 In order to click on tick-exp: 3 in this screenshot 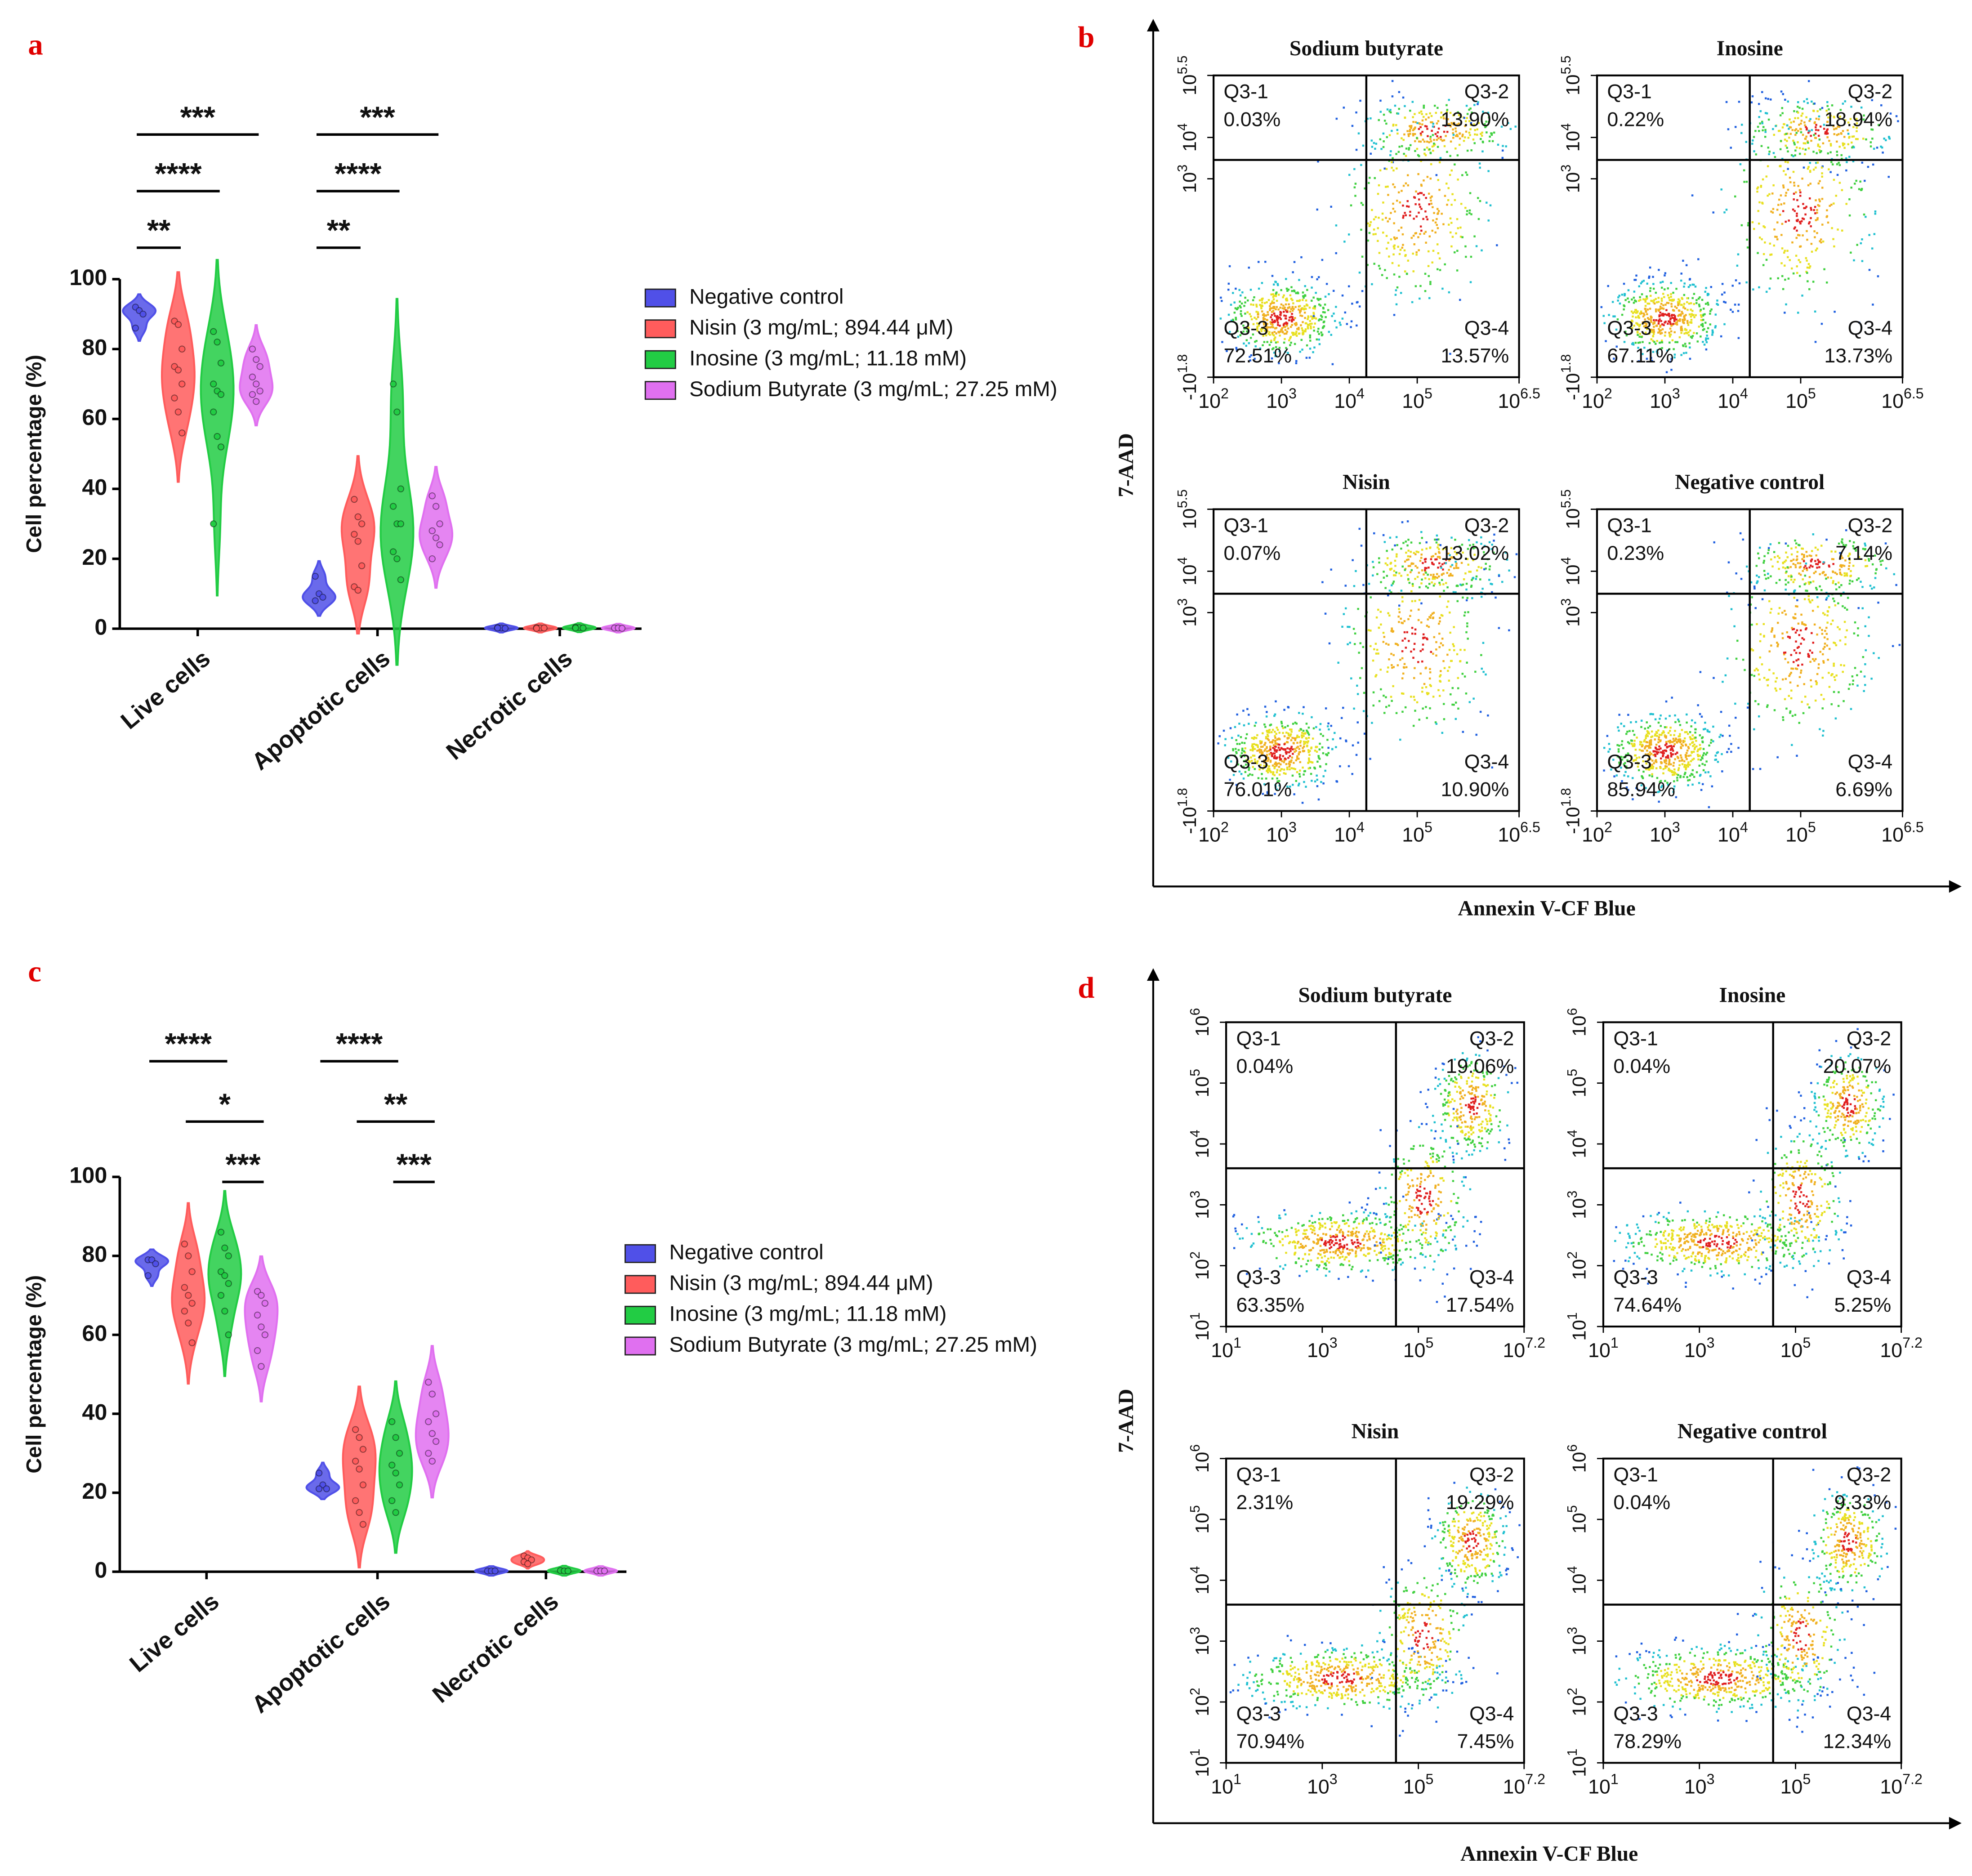, I will do `click(1293, 393)`.